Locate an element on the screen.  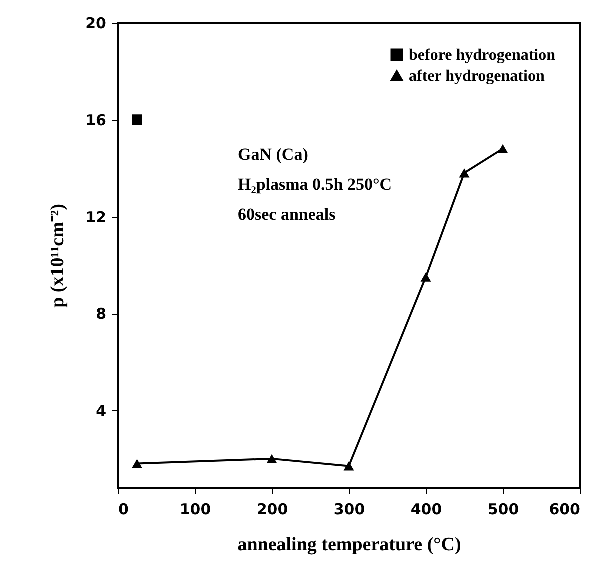
x-tick-label: 300 is located at coordinates (350, 509).